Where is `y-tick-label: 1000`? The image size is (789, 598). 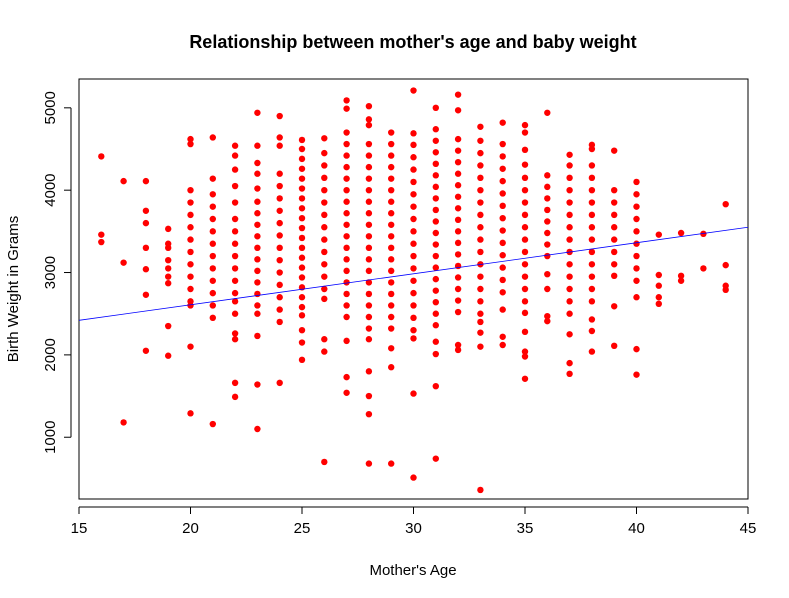 y-tick-label: 1000 is located at coordinates (50, 437).